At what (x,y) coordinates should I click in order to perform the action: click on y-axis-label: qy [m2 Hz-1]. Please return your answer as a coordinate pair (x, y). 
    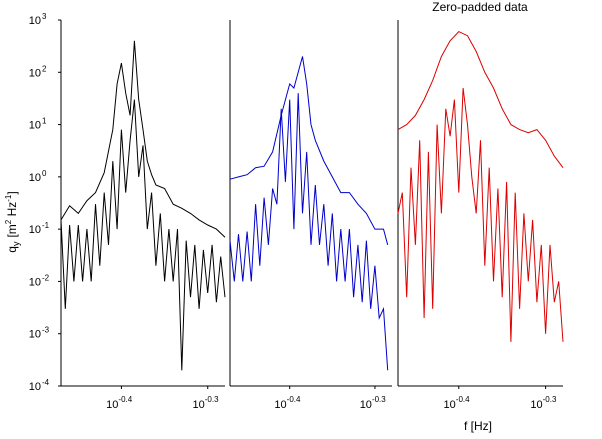
    Looking at the image, I should click on (12, 221).